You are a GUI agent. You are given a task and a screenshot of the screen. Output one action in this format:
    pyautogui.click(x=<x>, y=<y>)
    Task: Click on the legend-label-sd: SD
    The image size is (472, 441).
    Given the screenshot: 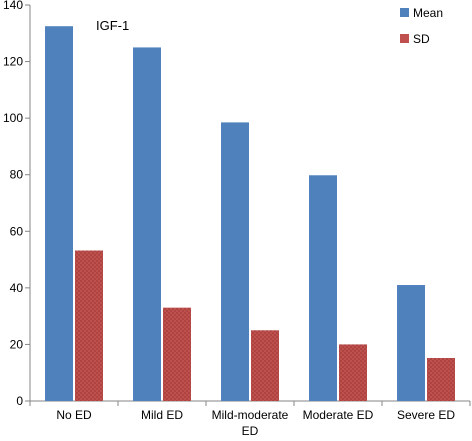 What is the action you would take?
    pyautogui.click(x=421, y=39)
    